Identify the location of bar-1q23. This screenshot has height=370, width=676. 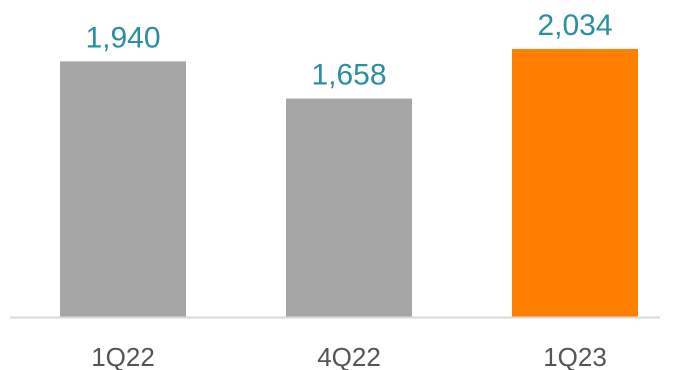
(575, 183).